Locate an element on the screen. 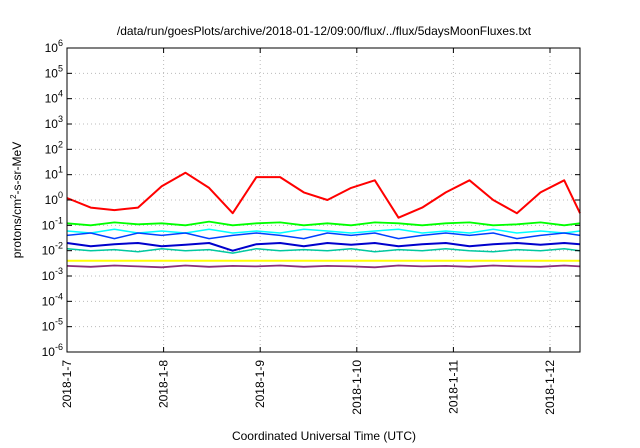 The image size is (640, 448). y-tick-label: 10² is located at coordinates (54, 147).